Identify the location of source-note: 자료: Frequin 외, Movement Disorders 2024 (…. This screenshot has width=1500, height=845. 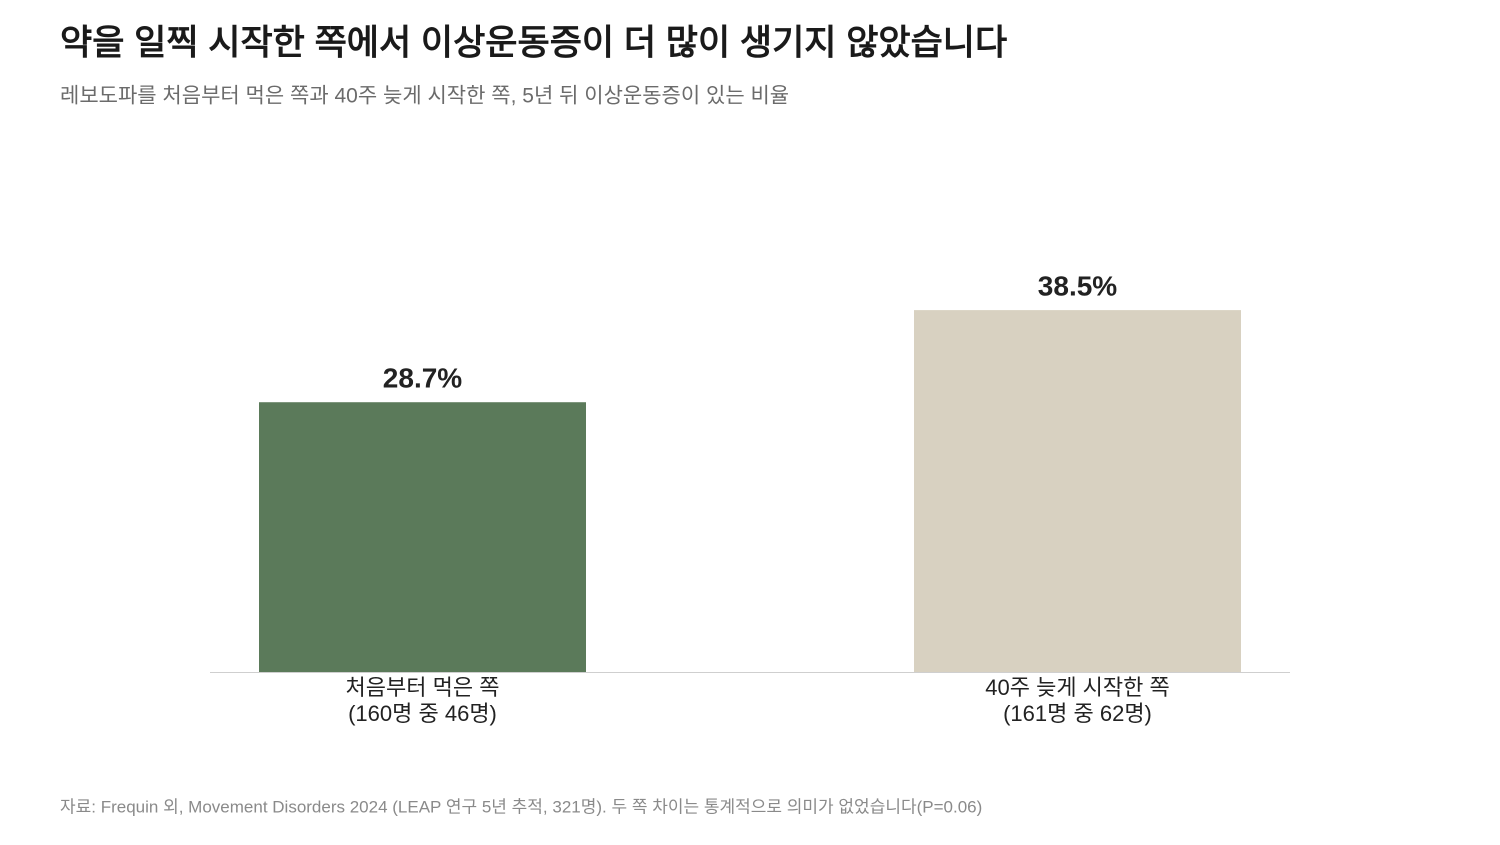
(521, 806).